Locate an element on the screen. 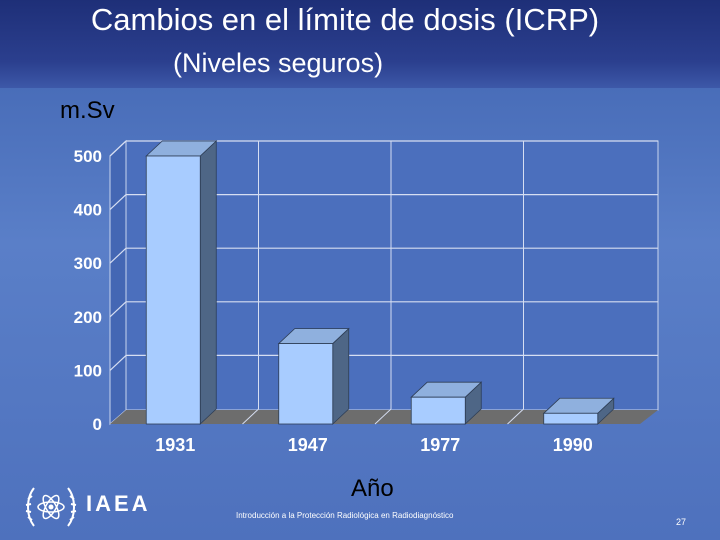 This screenshot has width=720, height=540. y-tick-label: 500 is located at coordinates (88, 156).